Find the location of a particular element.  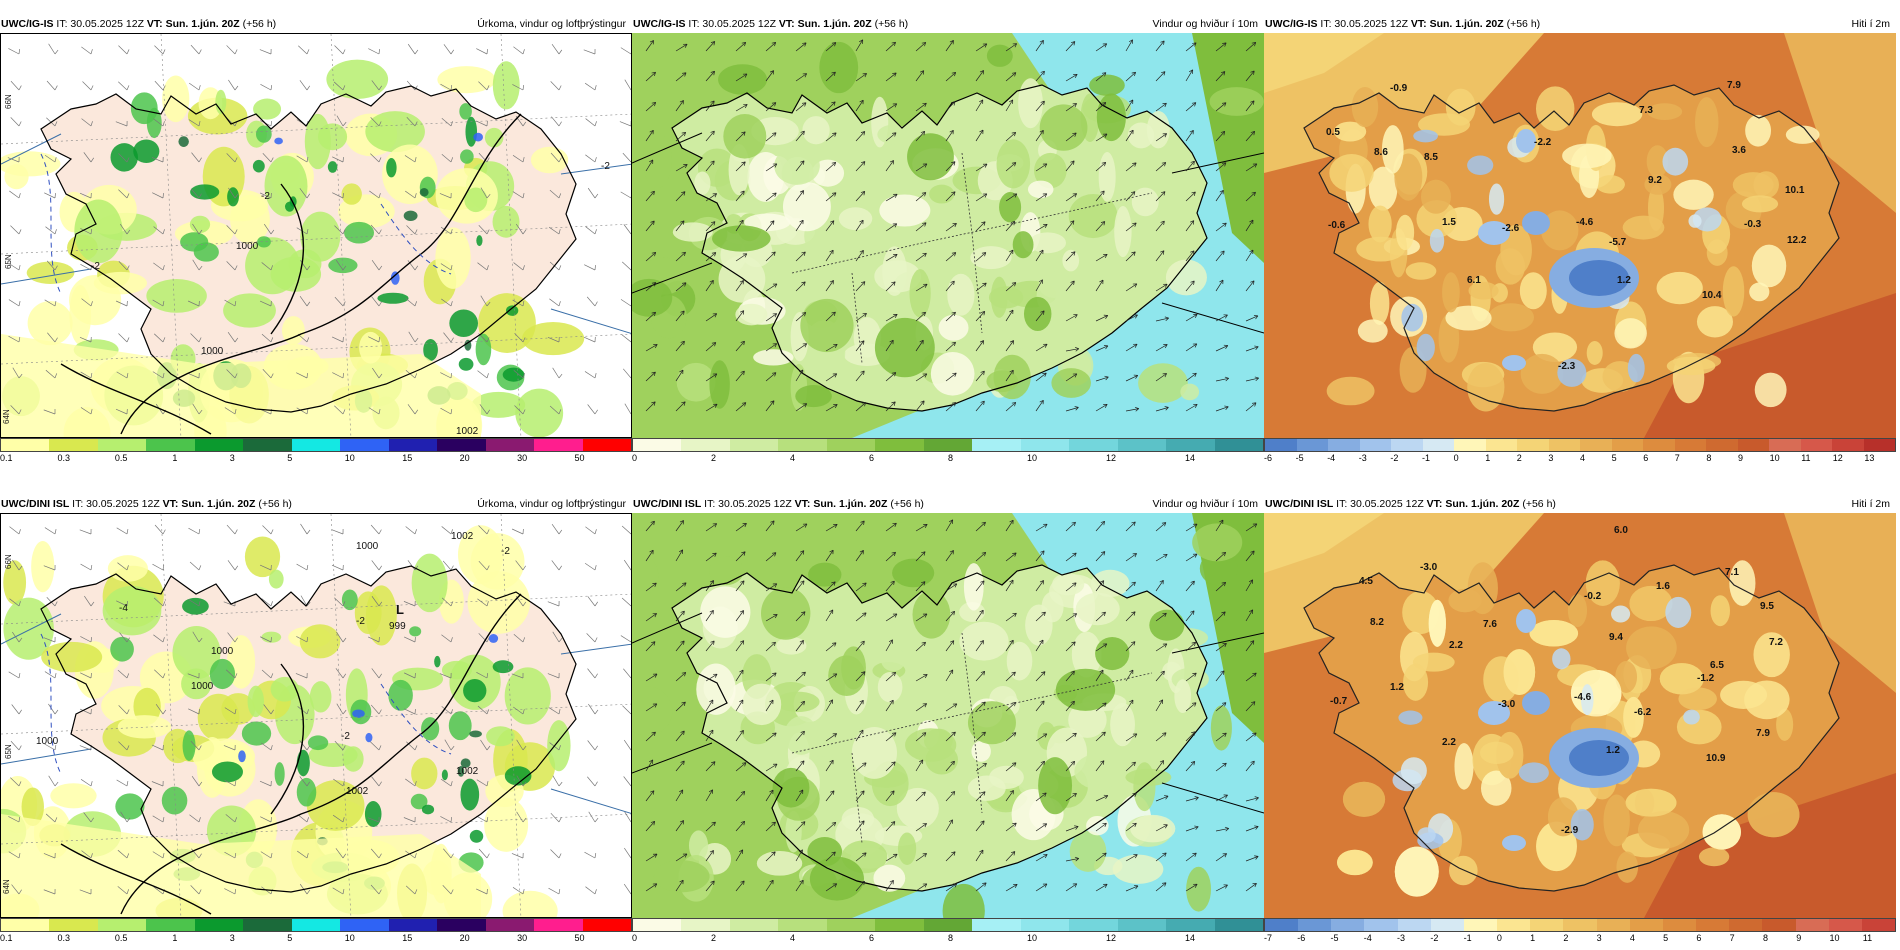

model-name: UWC/IG-IS is located at coordinates (27, 24).